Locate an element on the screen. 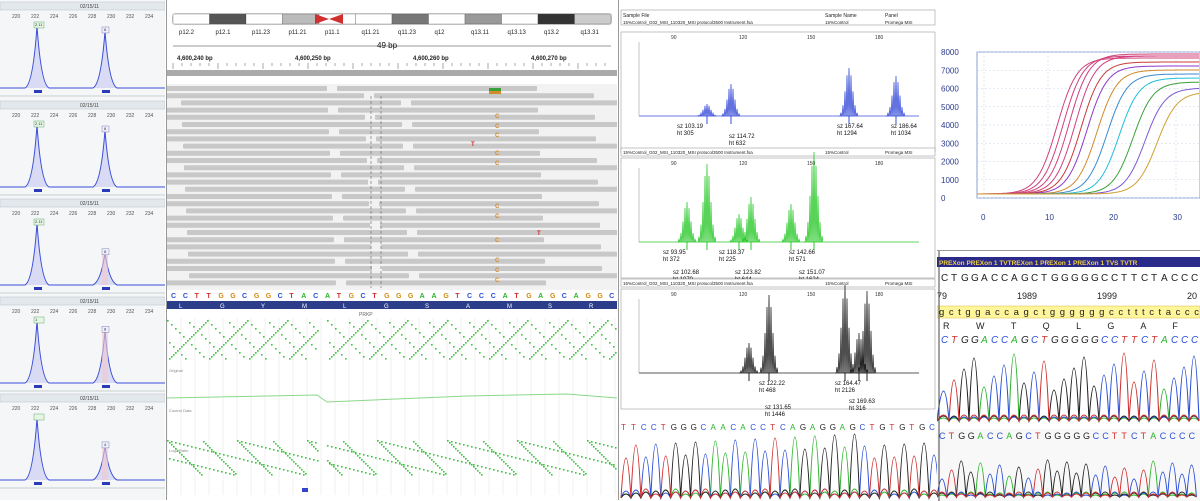 The image size is (1200, 501). amino-acid-label: G is located at coordinates (222, 307).